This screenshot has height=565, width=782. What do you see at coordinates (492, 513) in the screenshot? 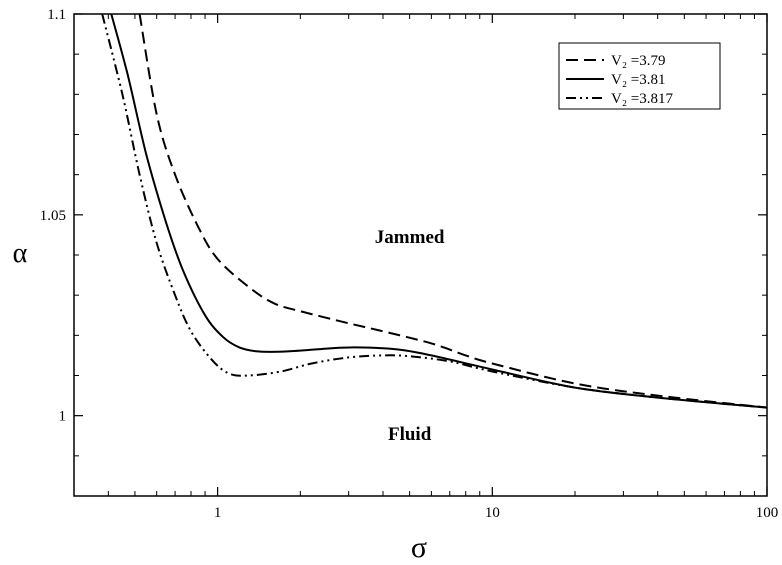
I see `x-tick-label: 10` at bounding box center [492, 513].